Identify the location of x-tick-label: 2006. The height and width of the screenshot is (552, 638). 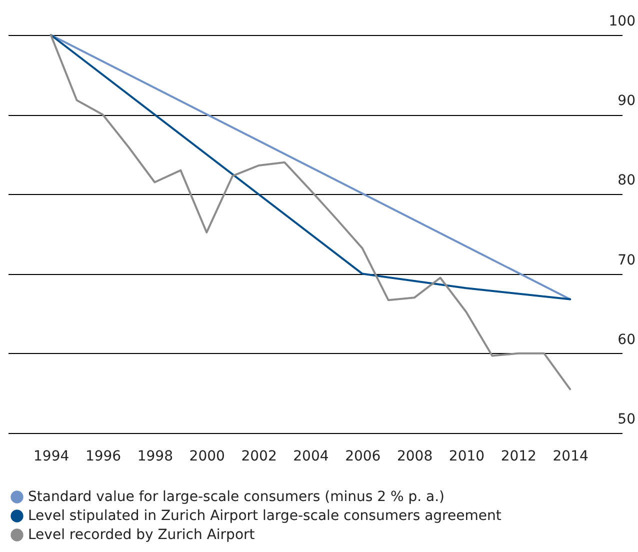
(363, 456).